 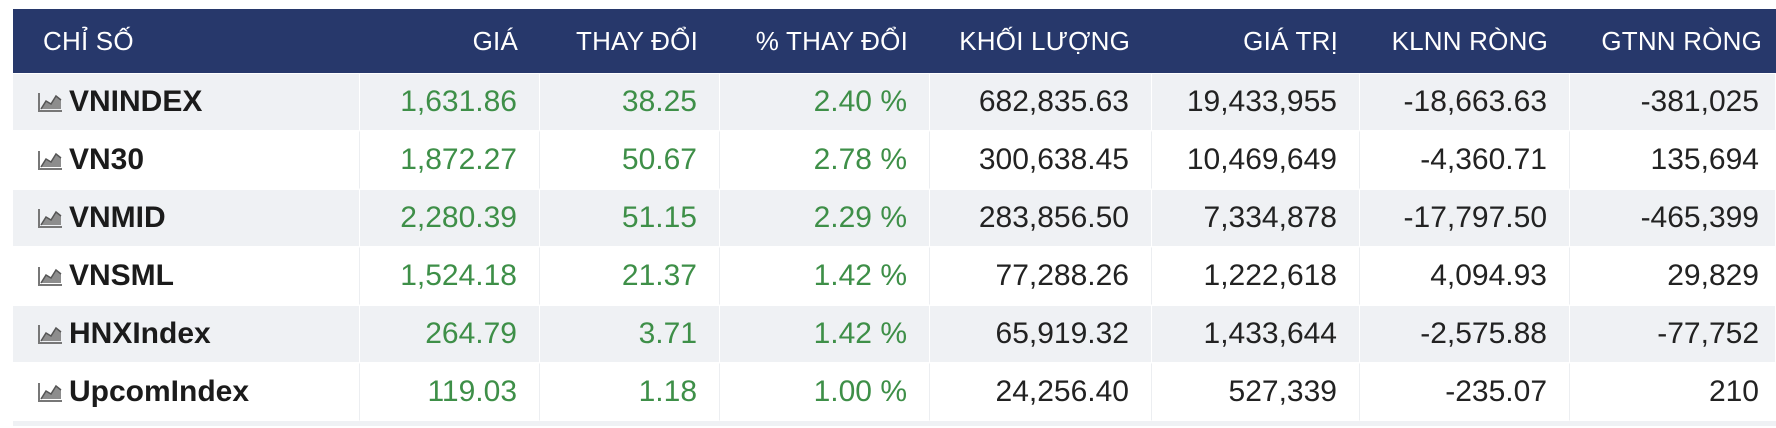 What do you see at coordinates (630, 102) in the screenshot?
I see `change-cell: 38.25` at bounding box center [630, 102].